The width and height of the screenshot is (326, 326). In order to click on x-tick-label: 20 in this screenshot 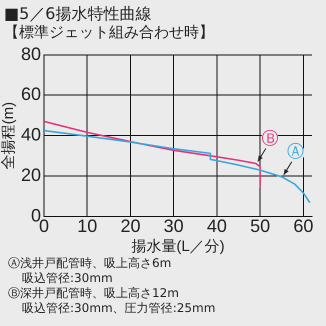, I will do `click(130, 226)`.